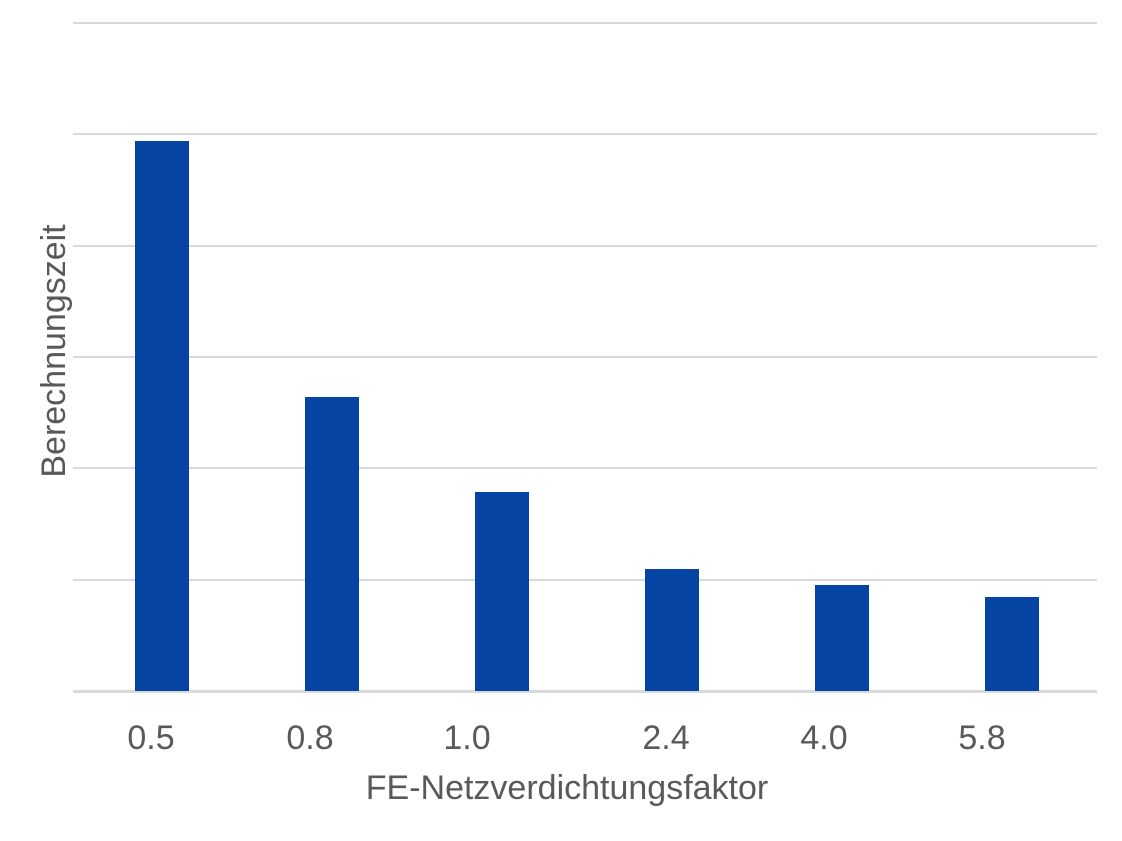  I want to click on y-axis-title: Berechnungszeit, so click(54, 351).